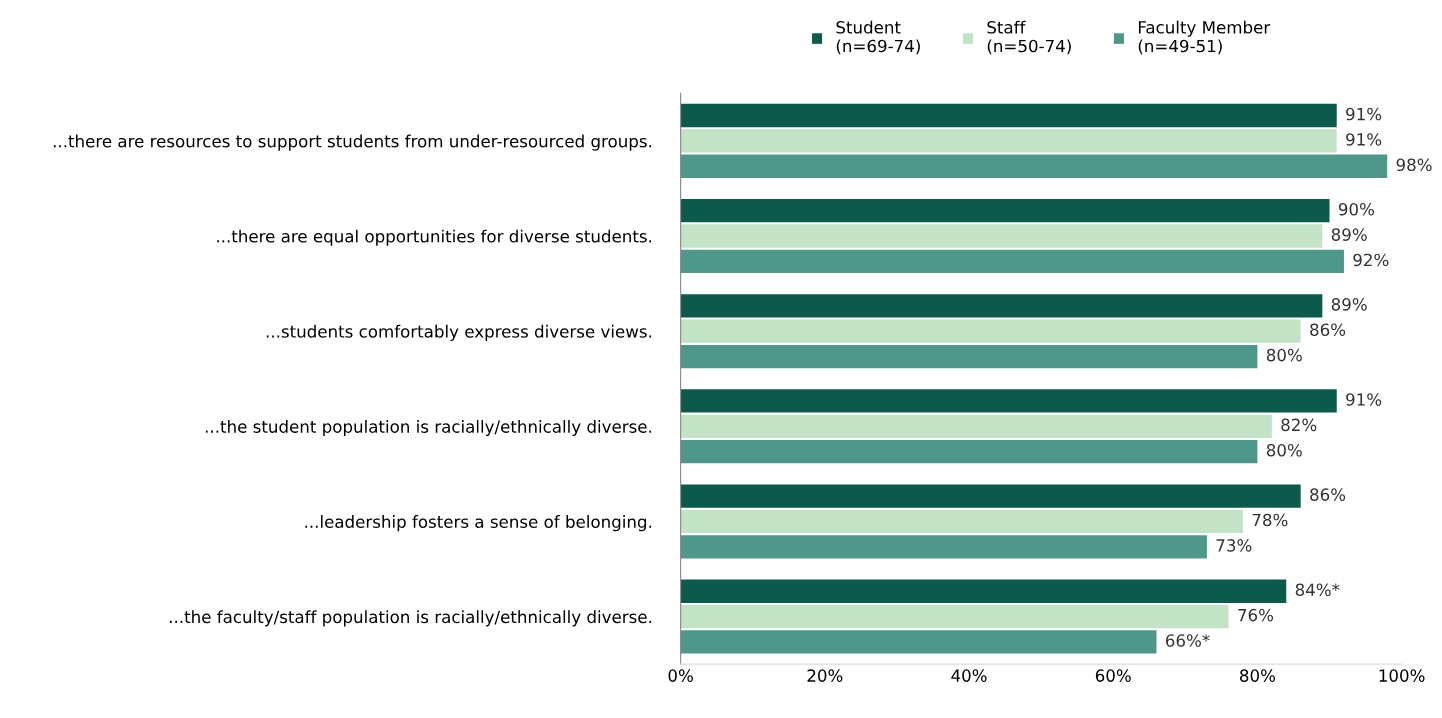  What do you see at coordinates (878, 37) in the screenshot?
I see `legend-label: Student (n=69-74)` at bounding box center [878, 37].